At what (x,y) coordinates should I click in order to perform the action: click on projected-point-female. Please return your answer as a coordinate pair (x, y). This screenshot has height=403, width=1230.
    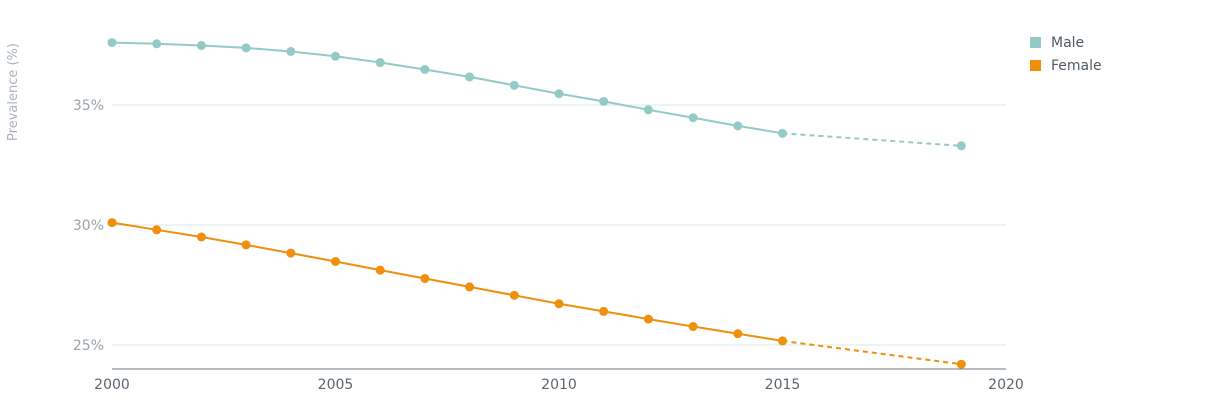
    Looking at the image, I should click on (961, 364).